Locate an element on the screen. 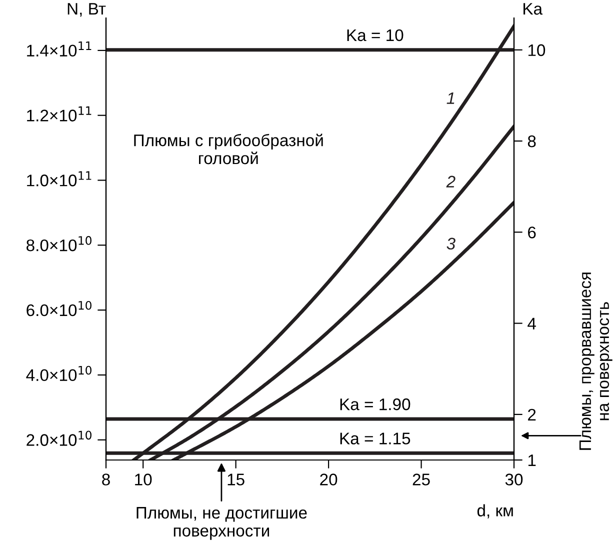 This screenshot has height=556, width=615. y-tick-label: 1.2×10$^{11}$ is located at coordinates (59, 114).